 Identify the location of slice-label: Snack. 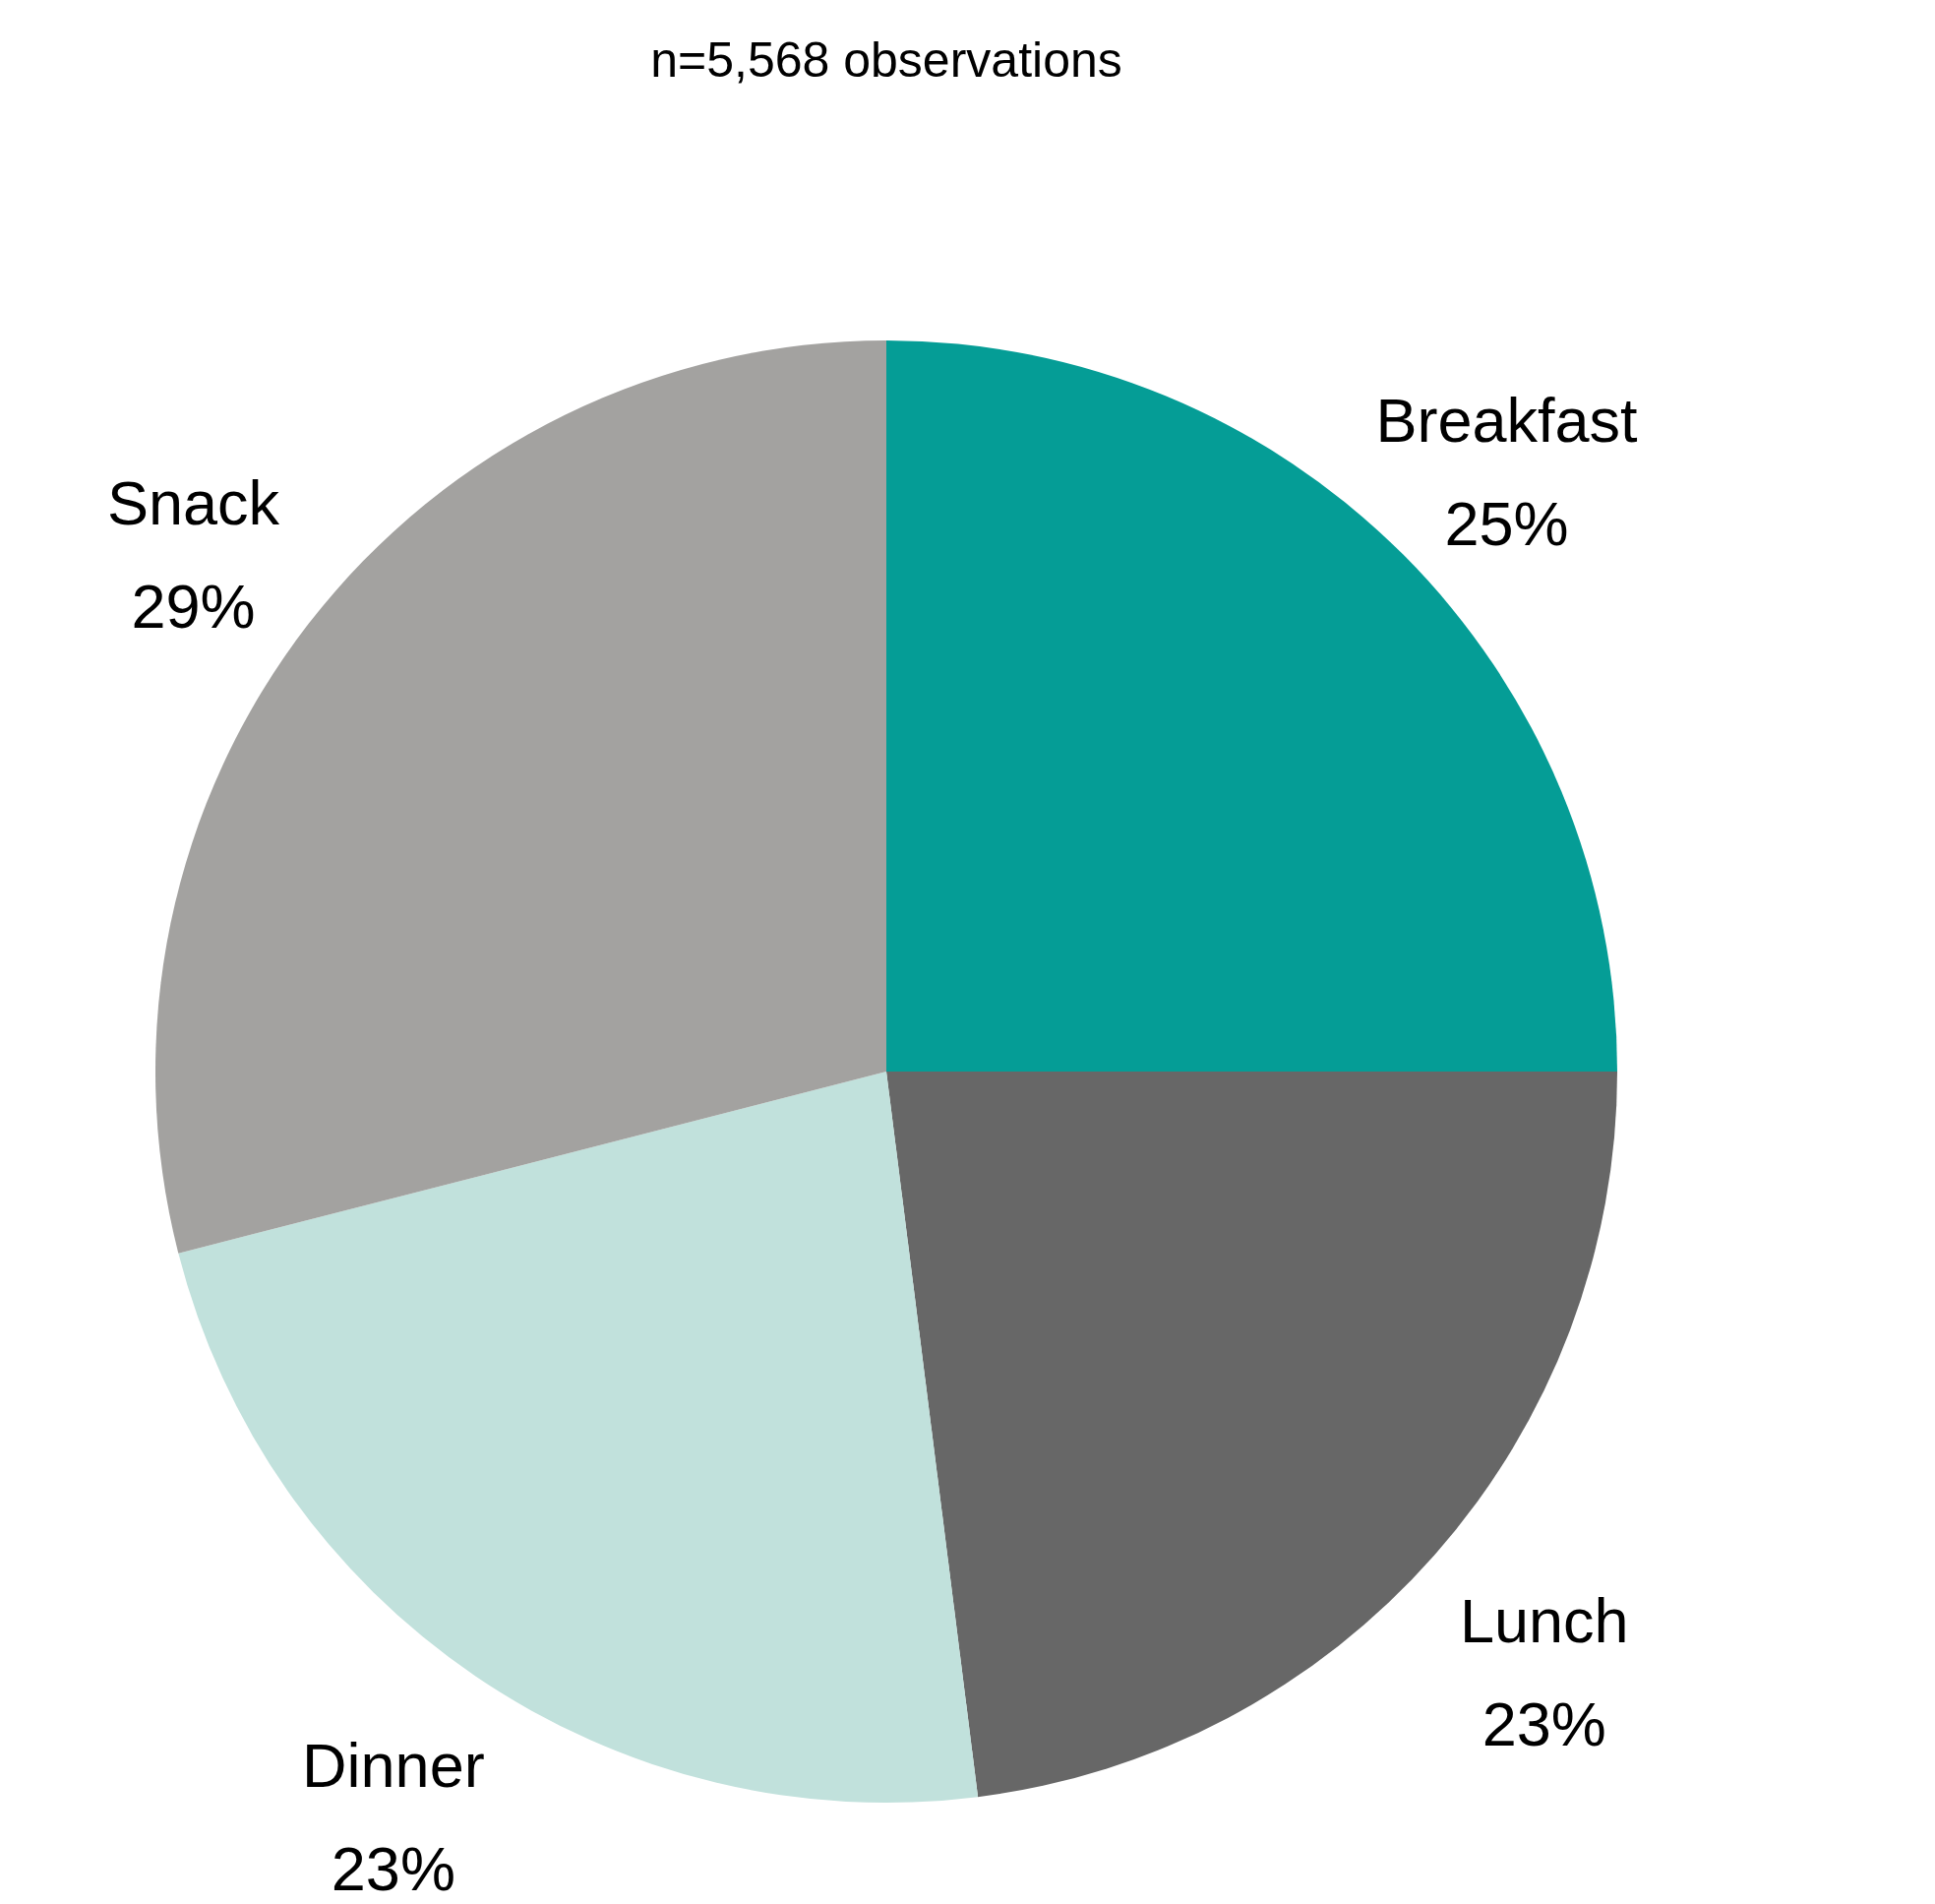
(193, 502).